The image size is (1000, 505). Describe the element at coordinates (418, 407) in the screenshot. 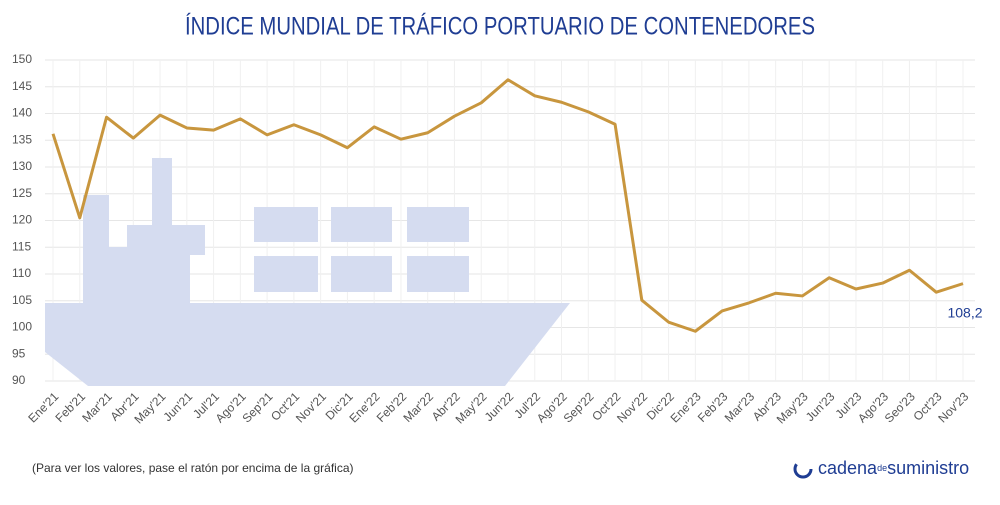

I see `x-tick-label: Mar'22` at that location.